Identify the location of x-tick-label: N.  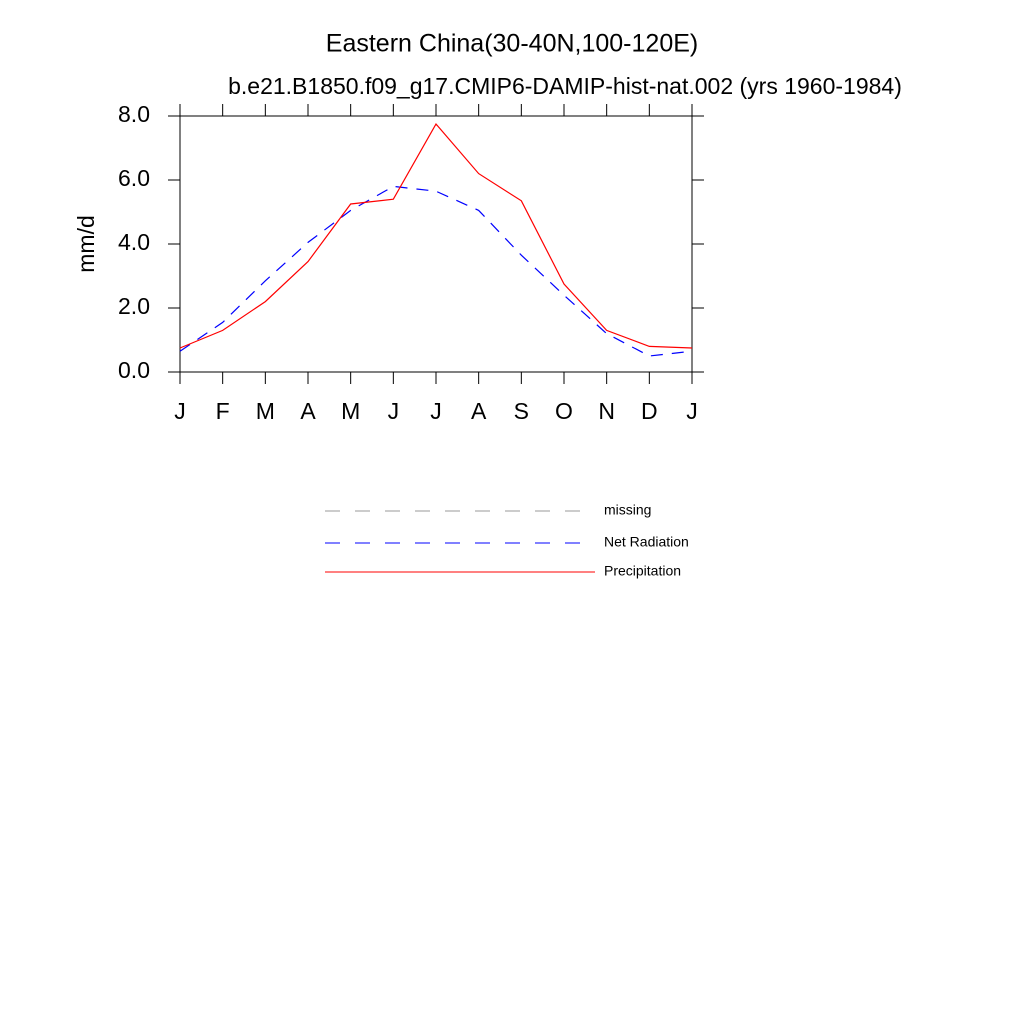
(606, 411).